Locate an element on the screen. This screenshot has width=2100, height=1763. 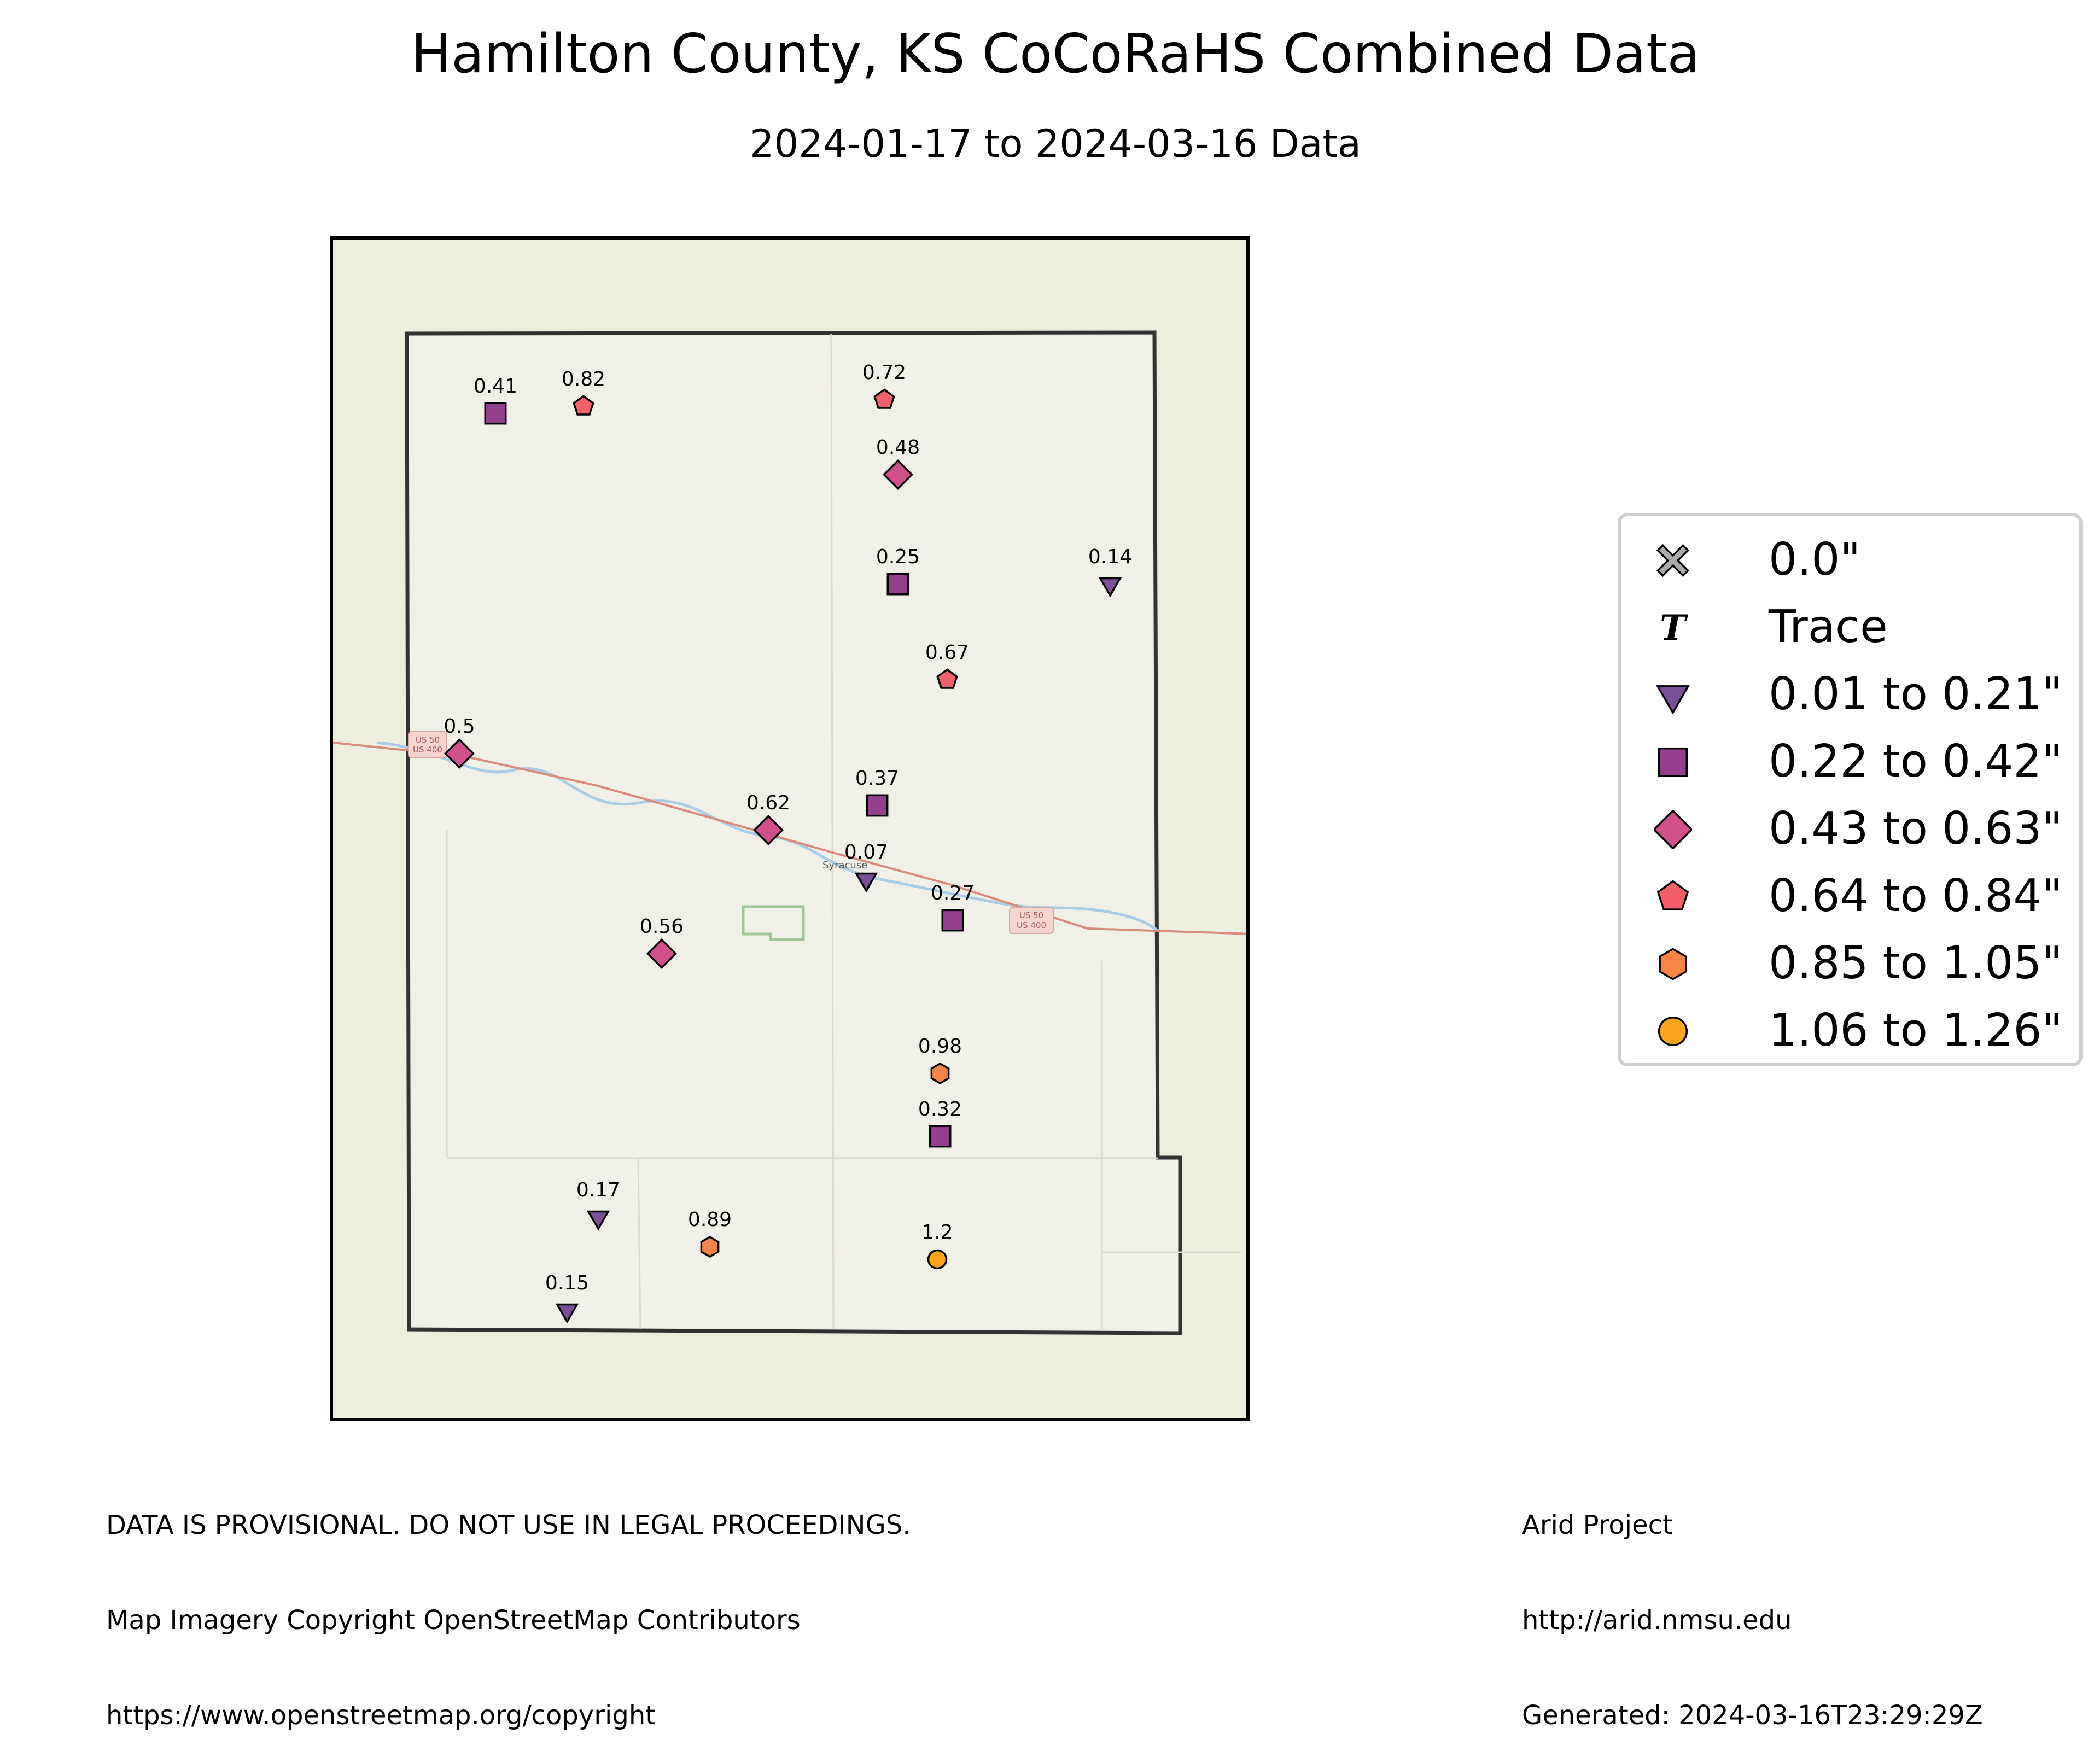
t-icon: T is located at coordinates (1673, 628).